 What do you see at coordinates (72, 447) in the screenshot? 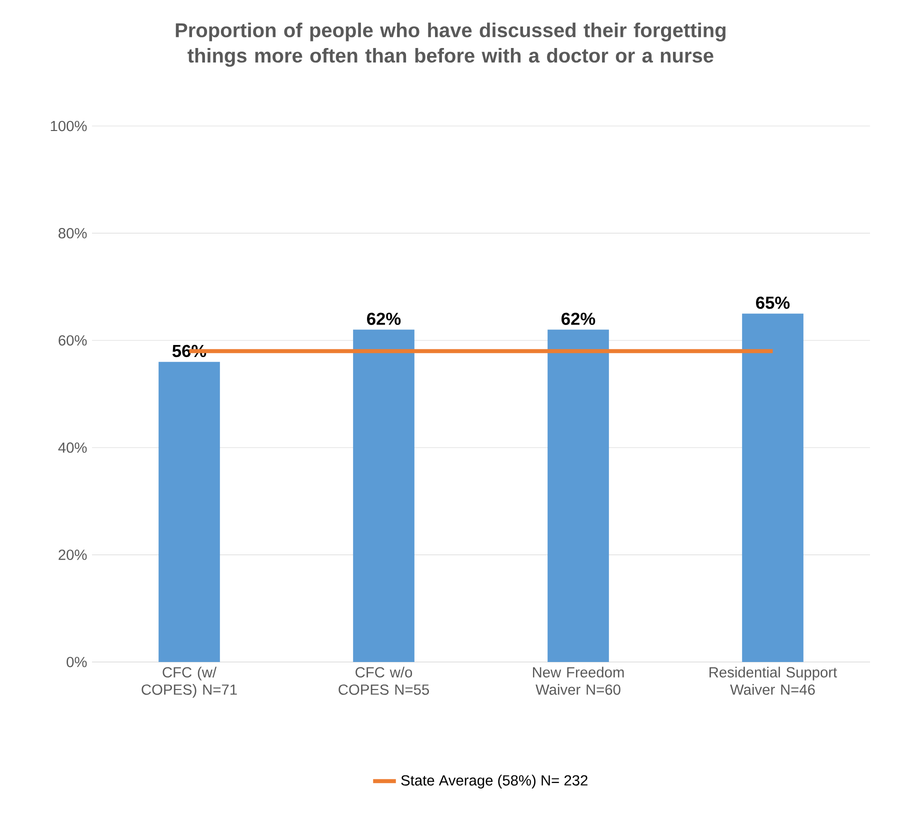
I see `y-tick-label: 40%` at bounding box center [72, 447].